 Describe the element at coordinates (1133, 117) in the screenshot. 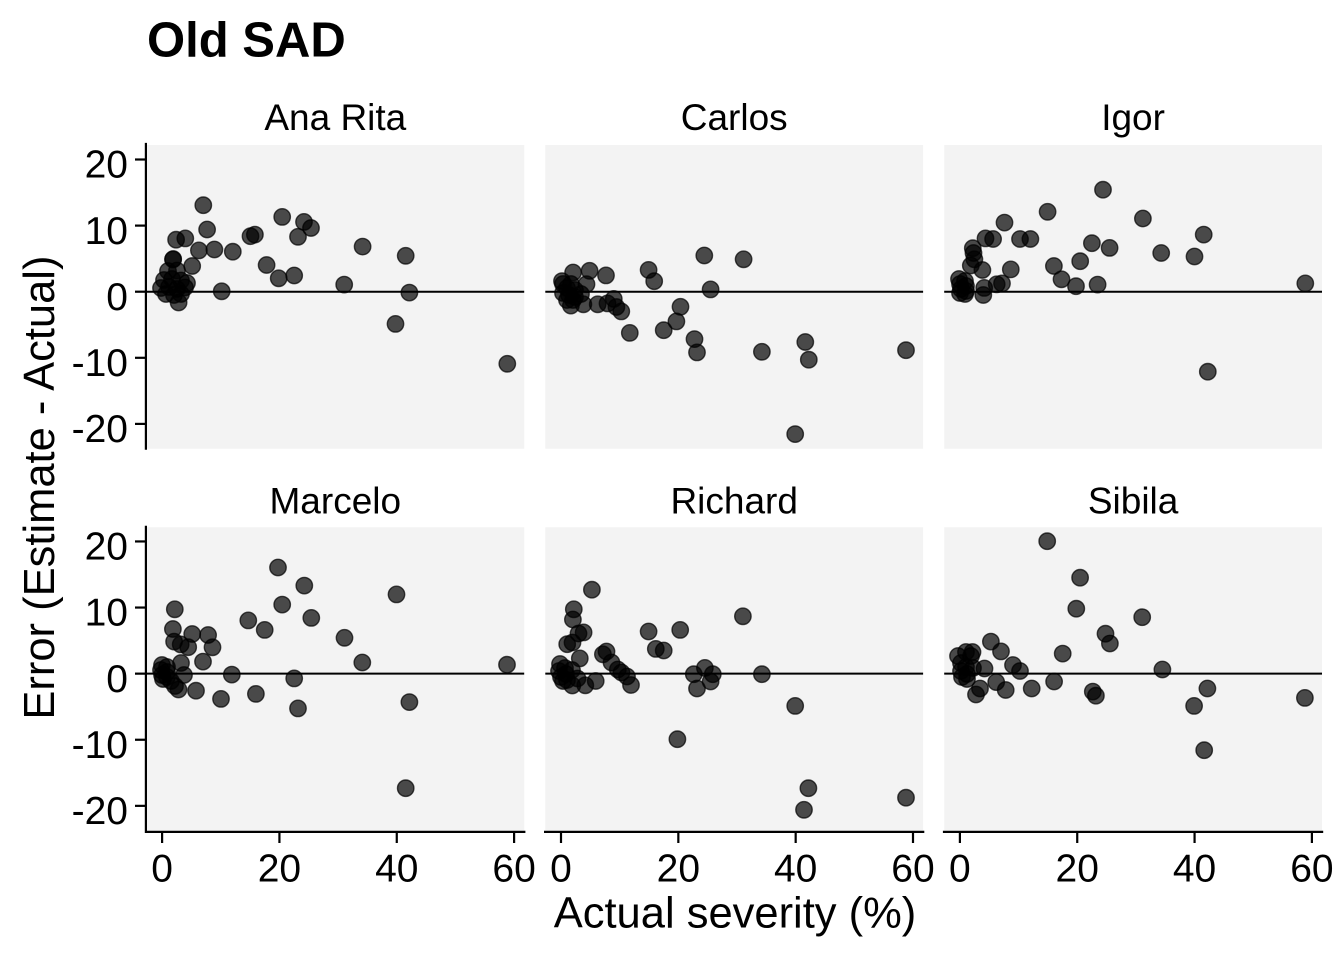

I see `svg-text: Igor` at that location.